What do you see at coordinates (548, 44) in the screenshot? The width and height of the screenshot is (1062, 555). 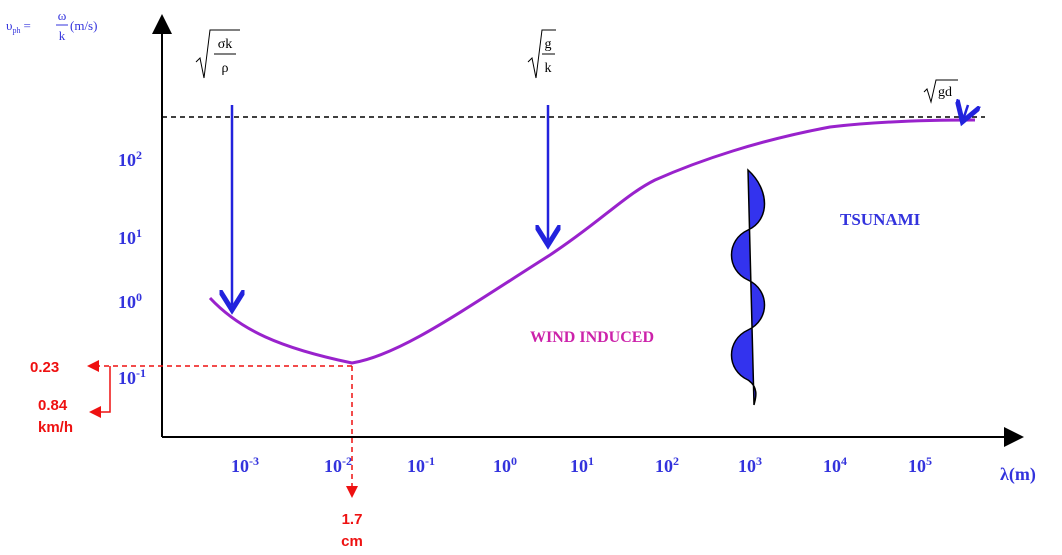 I see `formula: g` at bounding box center [548, 44].